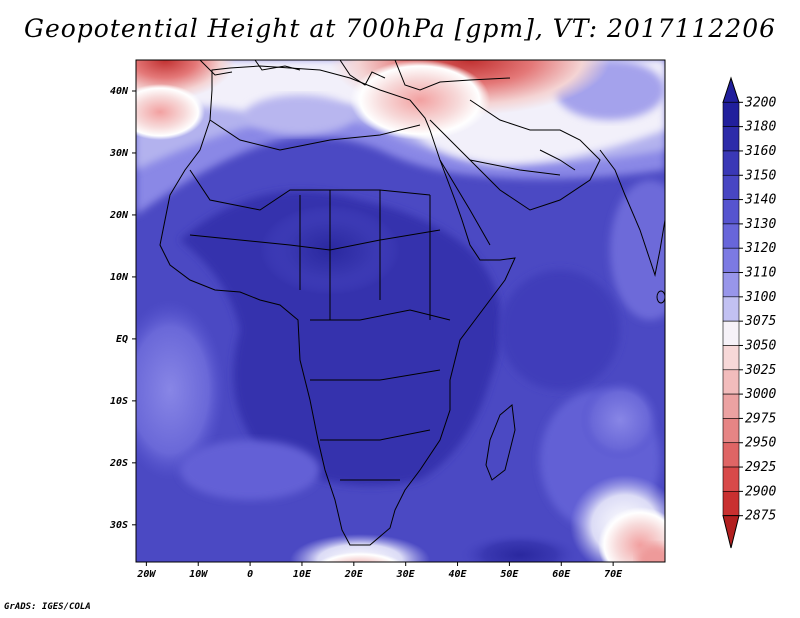 The height and width of the screenshot is (618, 800). Describe the element at coordinates (613, 574) in the screenshot. I see `lon-label: 70E` at that location.